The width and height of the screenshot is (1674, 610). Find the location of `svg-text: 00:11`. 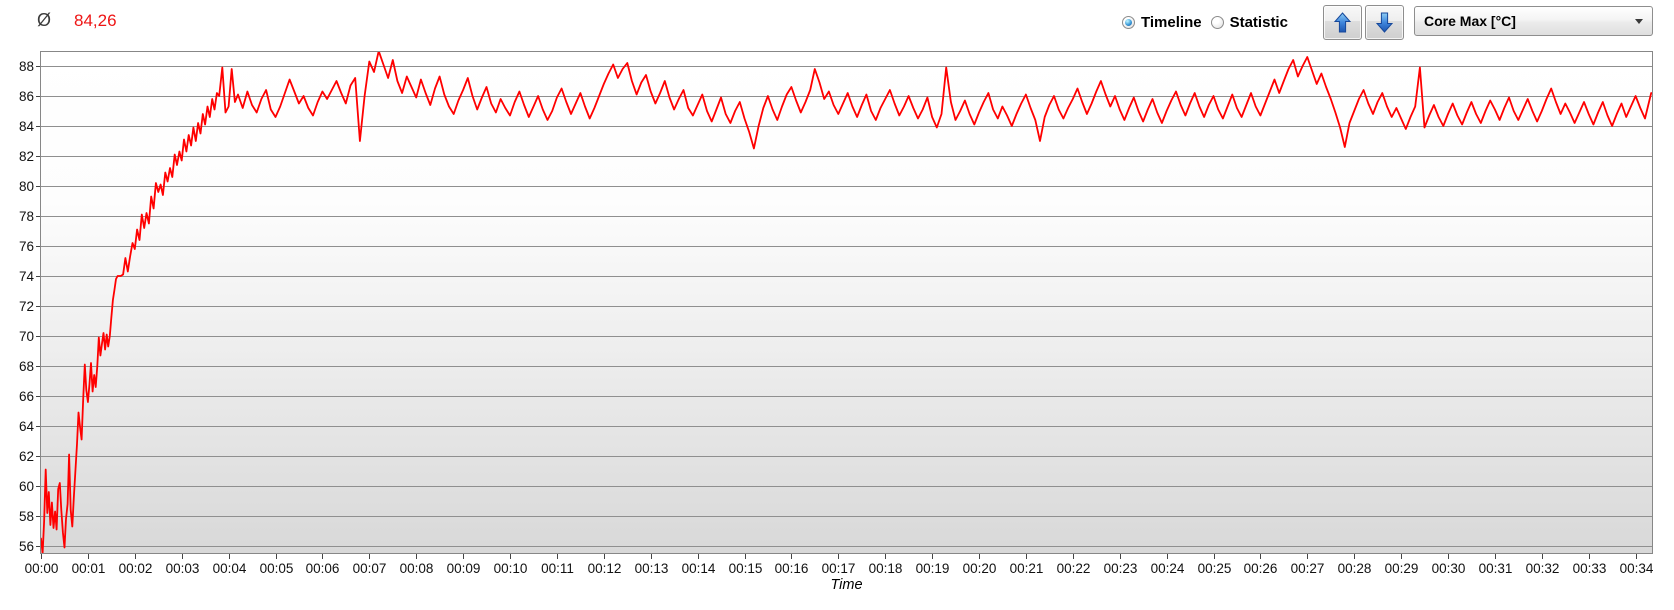

svg-text: 00:11 is located at coordinates (557, 568).